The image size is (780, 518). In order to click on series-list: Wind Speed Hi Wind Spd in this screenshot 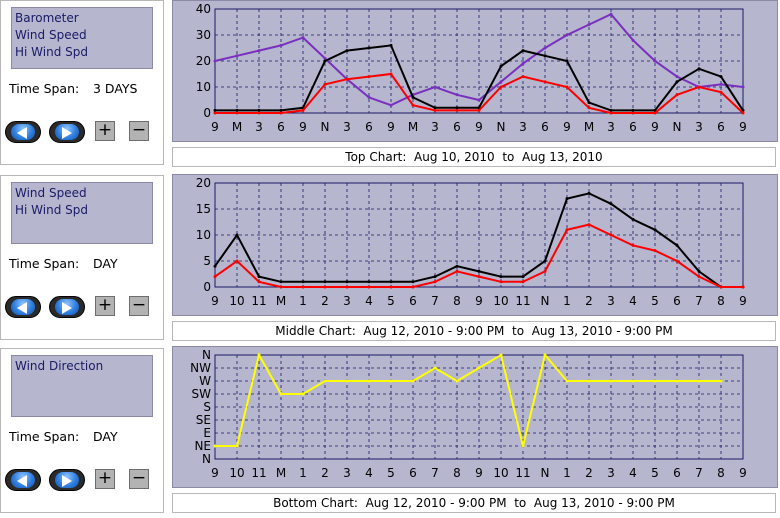, I will do `click(82, 213)`.